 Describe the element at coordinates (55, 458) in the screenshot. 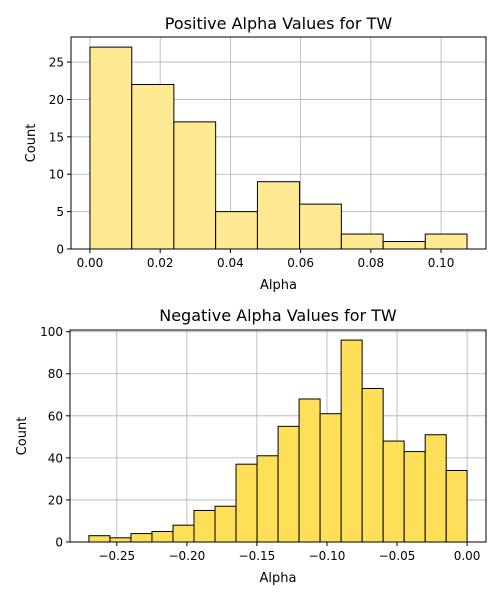

I see `y-tick-label: 40` at that location.